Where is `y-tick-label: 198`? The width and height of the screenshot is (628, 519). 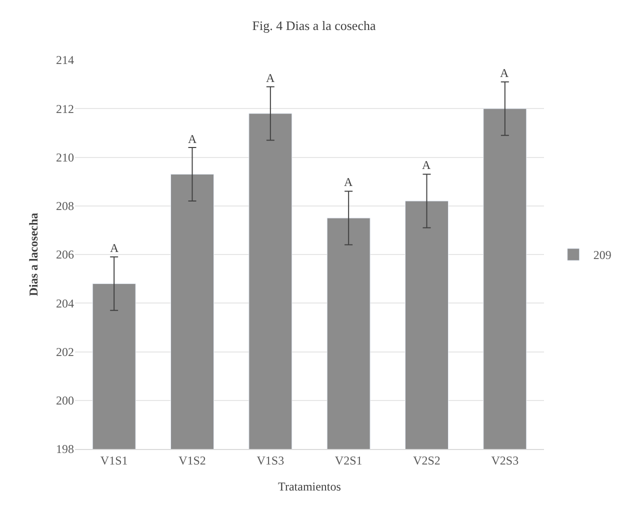 y-tick-label: 198 is located at coordinates (65, 449).